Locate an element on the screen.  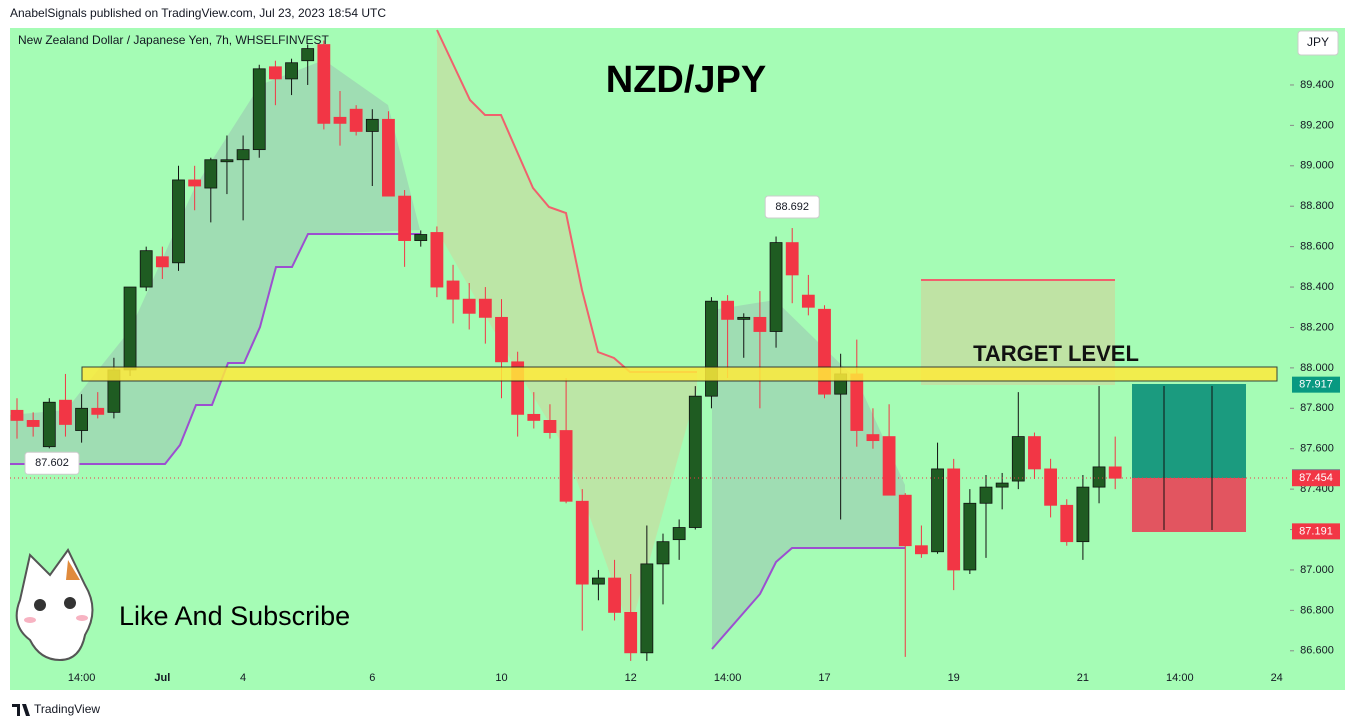
annotation: TARGET LEVEL is located at coordinates (1056, 353).